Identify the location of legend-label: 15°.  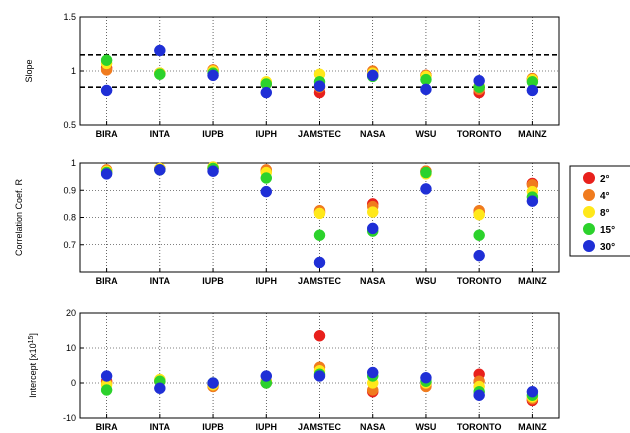
(607, 230).